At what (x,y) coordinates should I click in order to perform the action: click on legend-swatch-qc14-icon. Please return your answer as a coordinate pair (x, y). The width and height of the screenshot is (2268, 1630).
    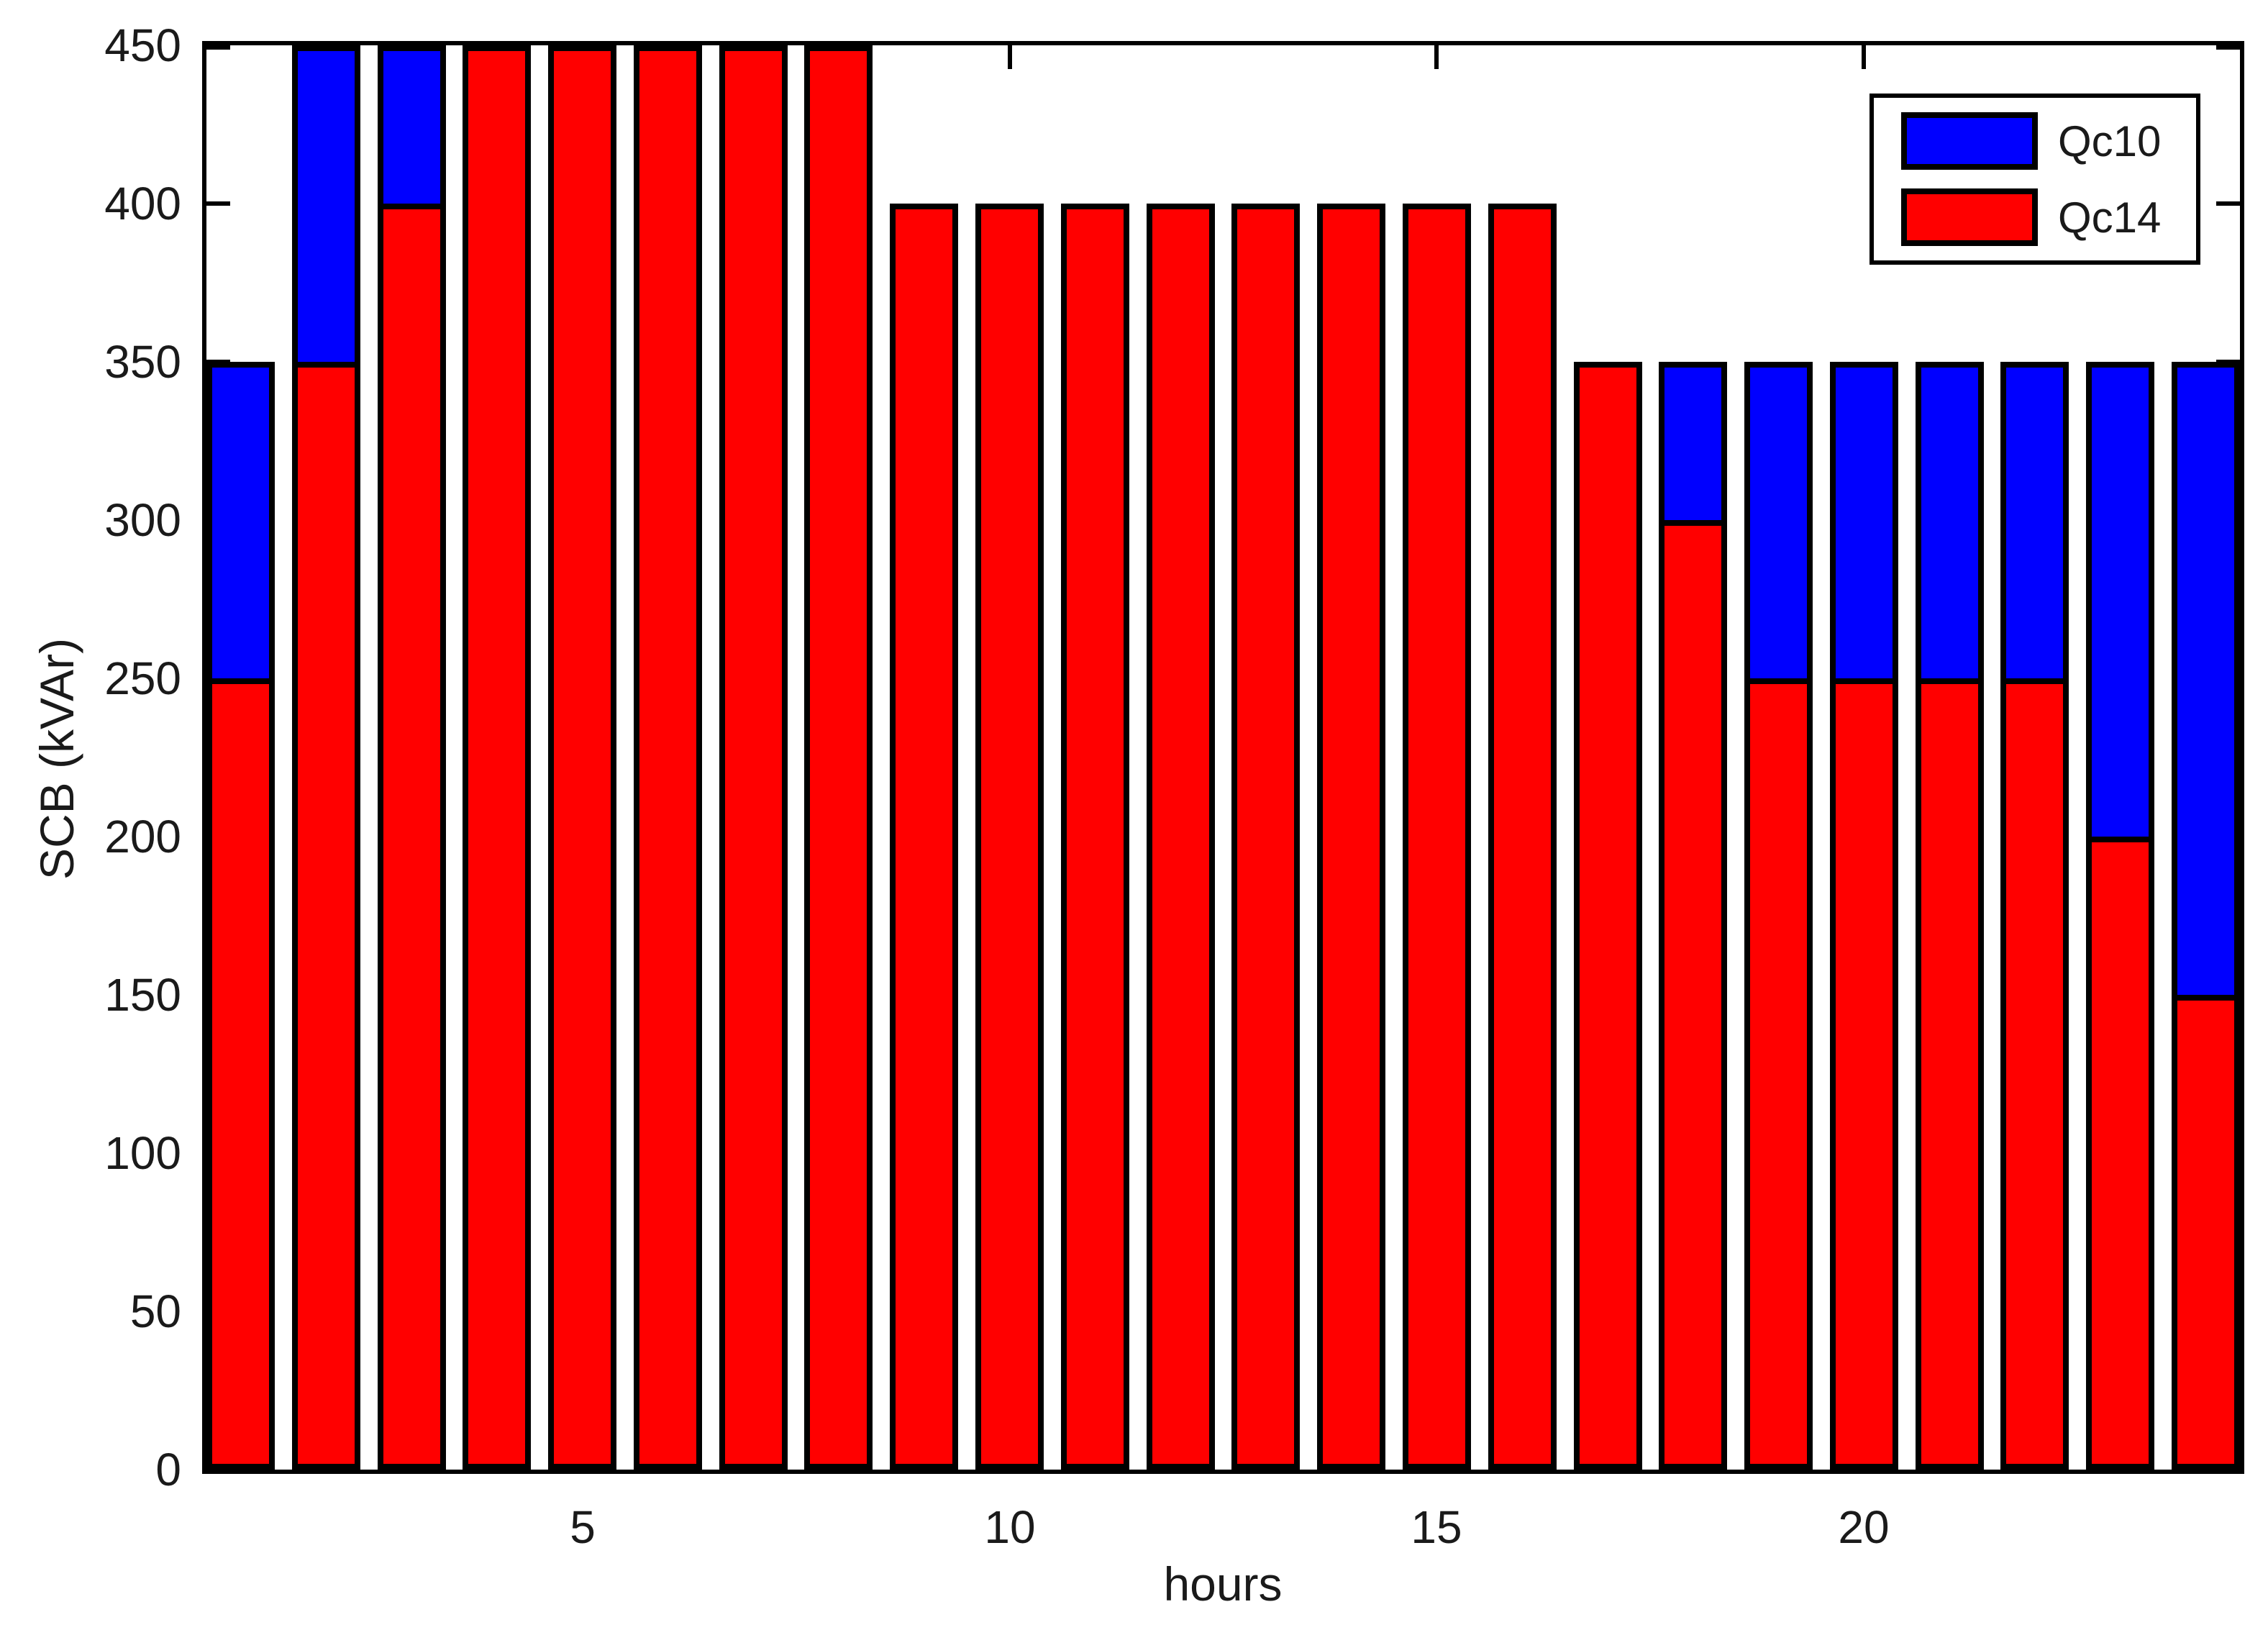
    Looking at the image, I should click on (1970, 217).